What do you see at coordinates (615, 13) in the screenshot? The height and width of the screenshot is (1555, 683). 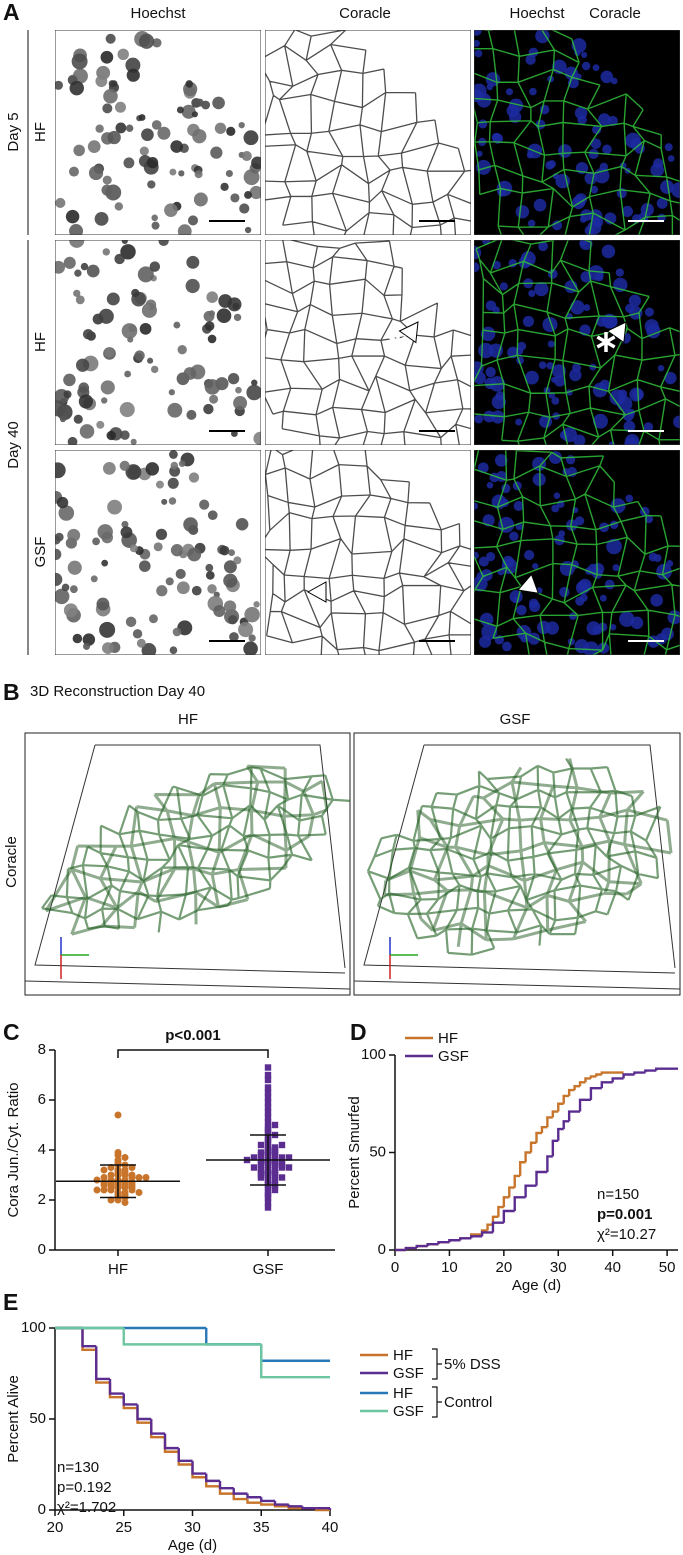 I see `overlay-header: Coracle` at bounding box center [615, 13].